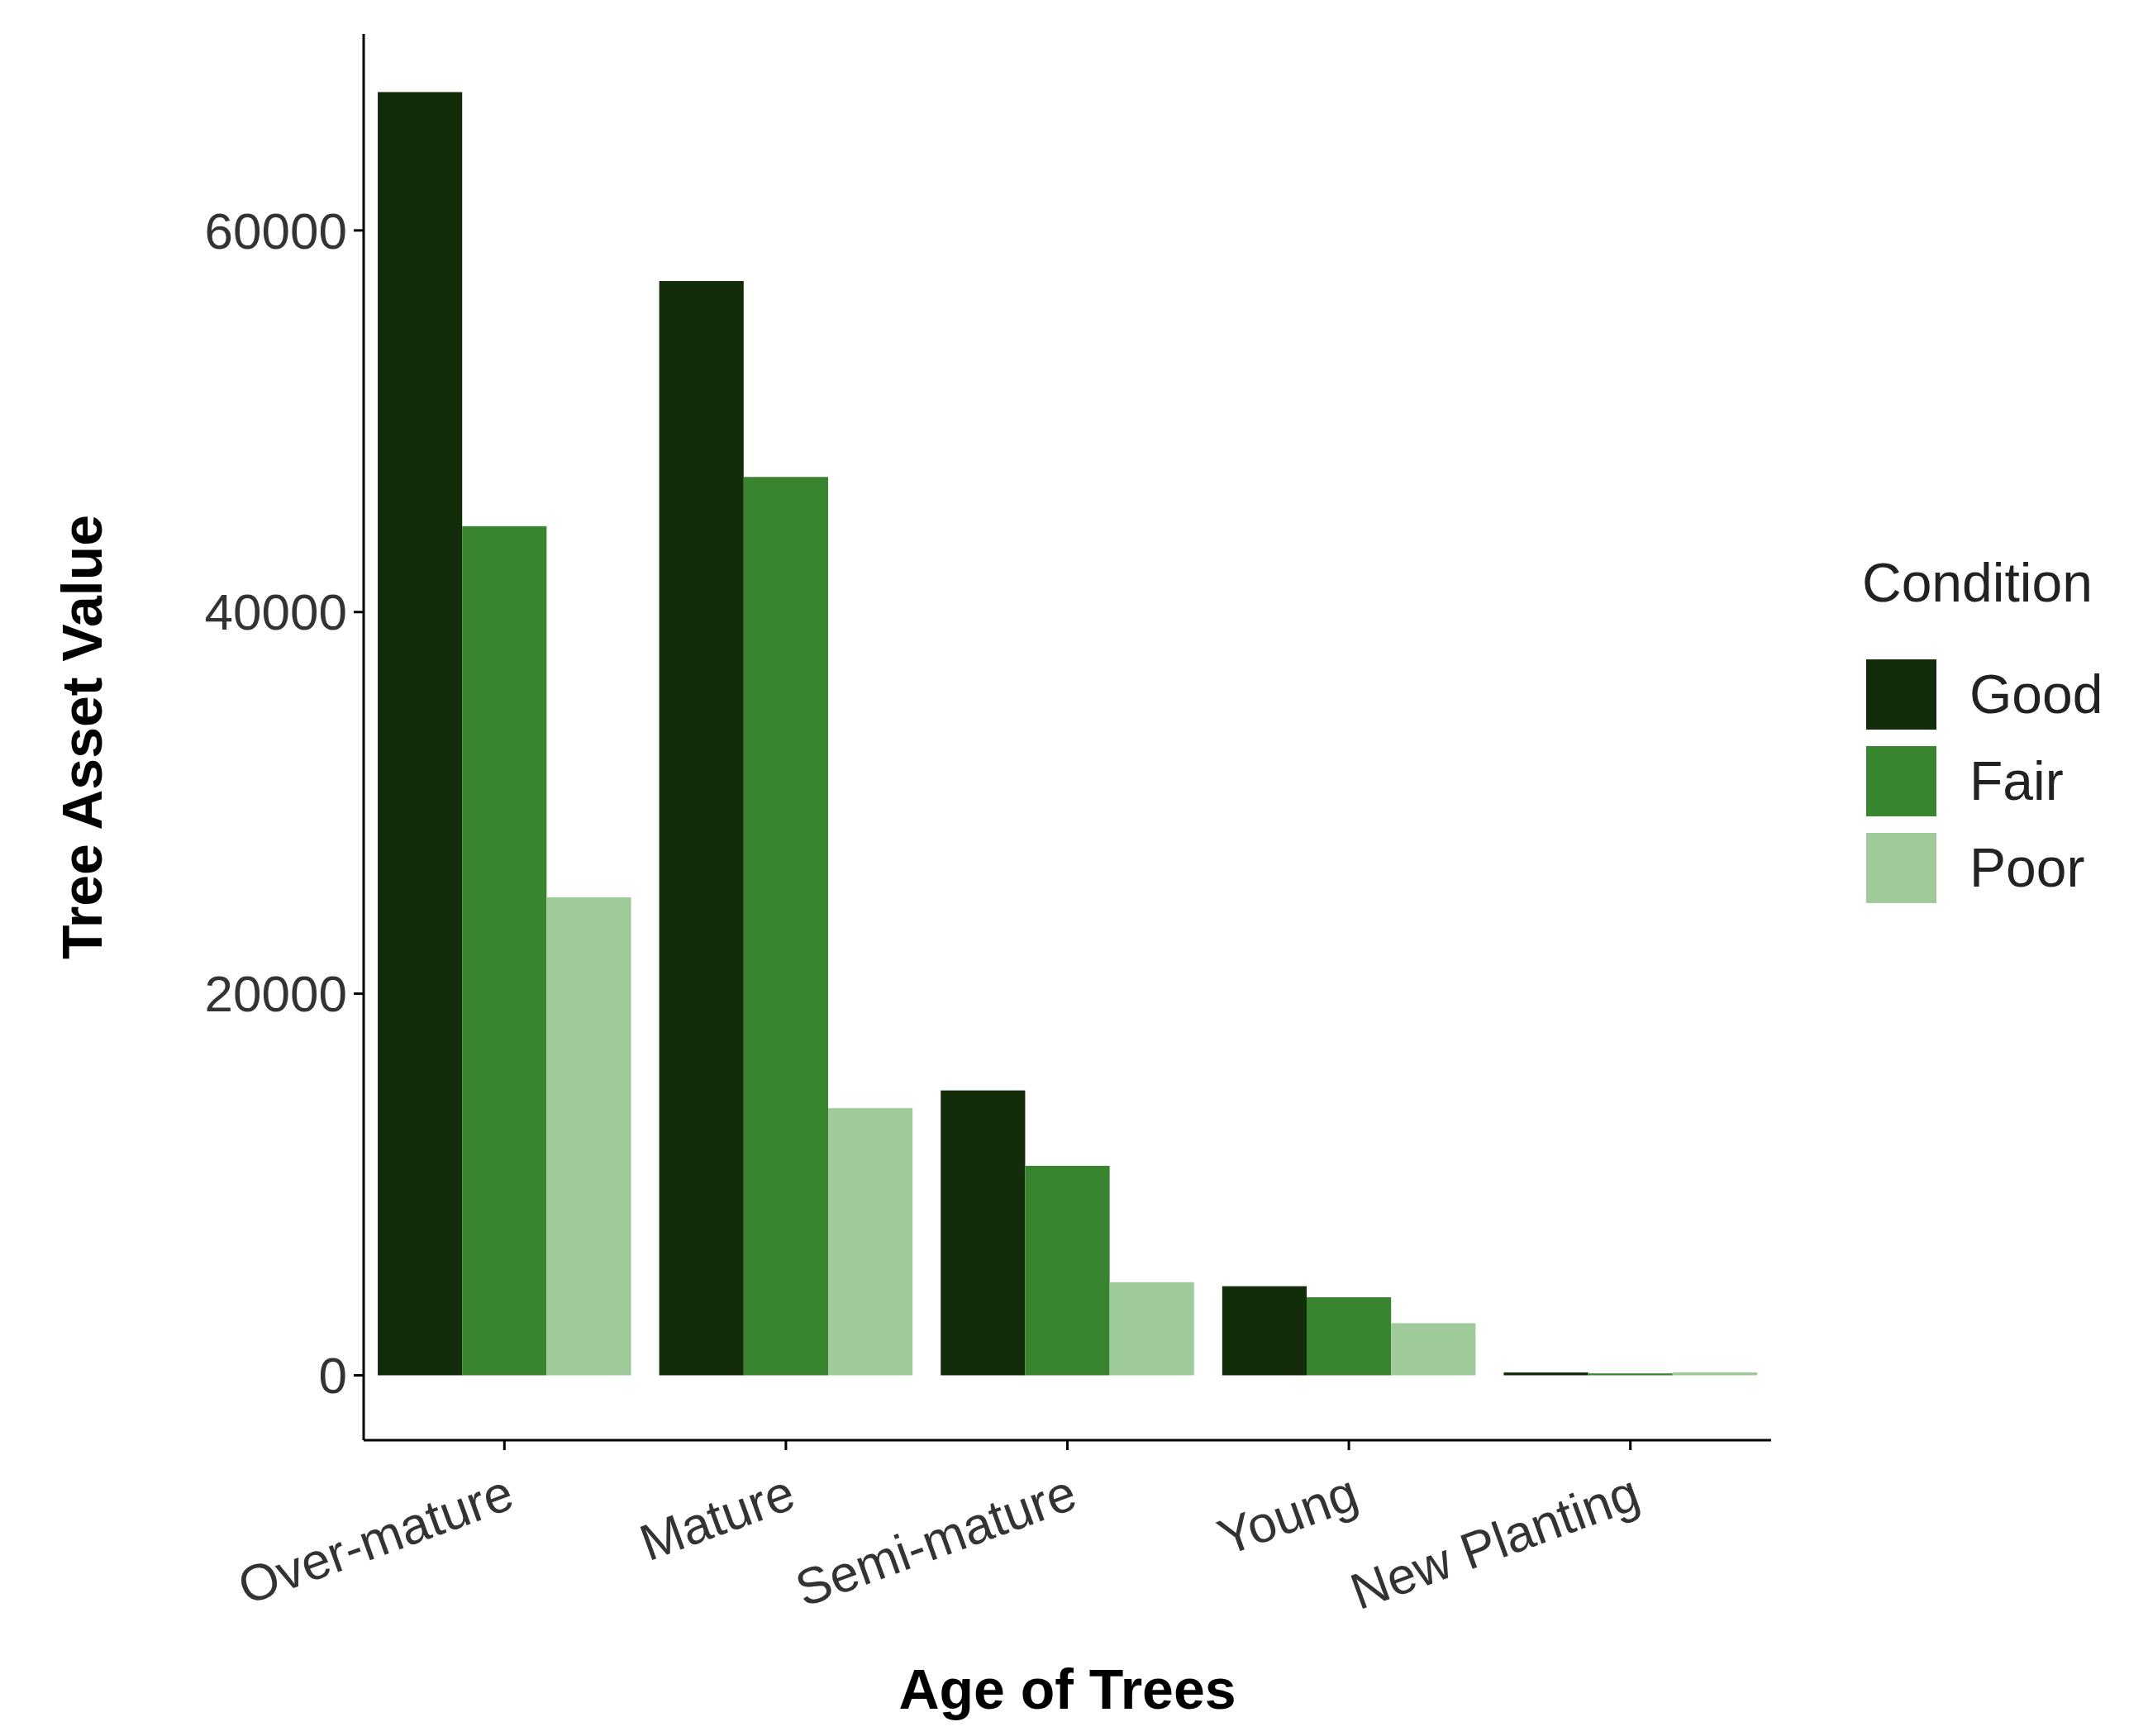 This screenshot has width=2148, height=1736. Describe the element at coordinates (717, 1517) in the screenshot. I see `x-tick-label: Mature` at that location.